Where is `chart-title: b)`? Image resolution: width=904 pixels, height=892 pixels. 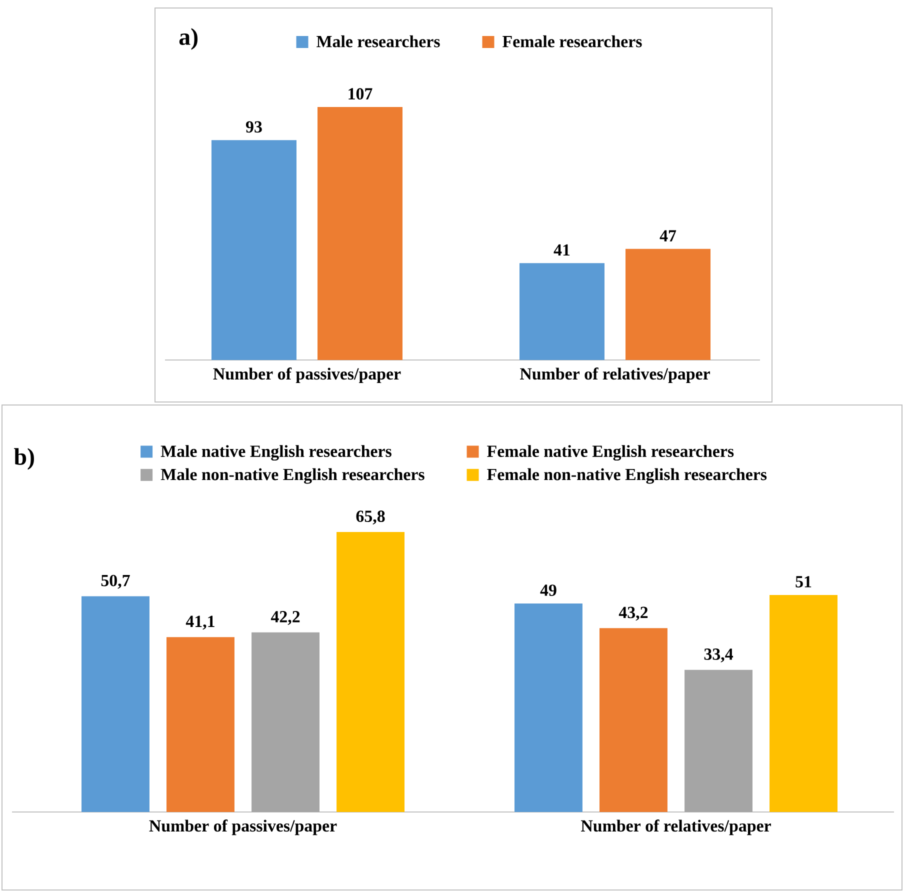
chart-title: b) is located at coordinates (24, 459).